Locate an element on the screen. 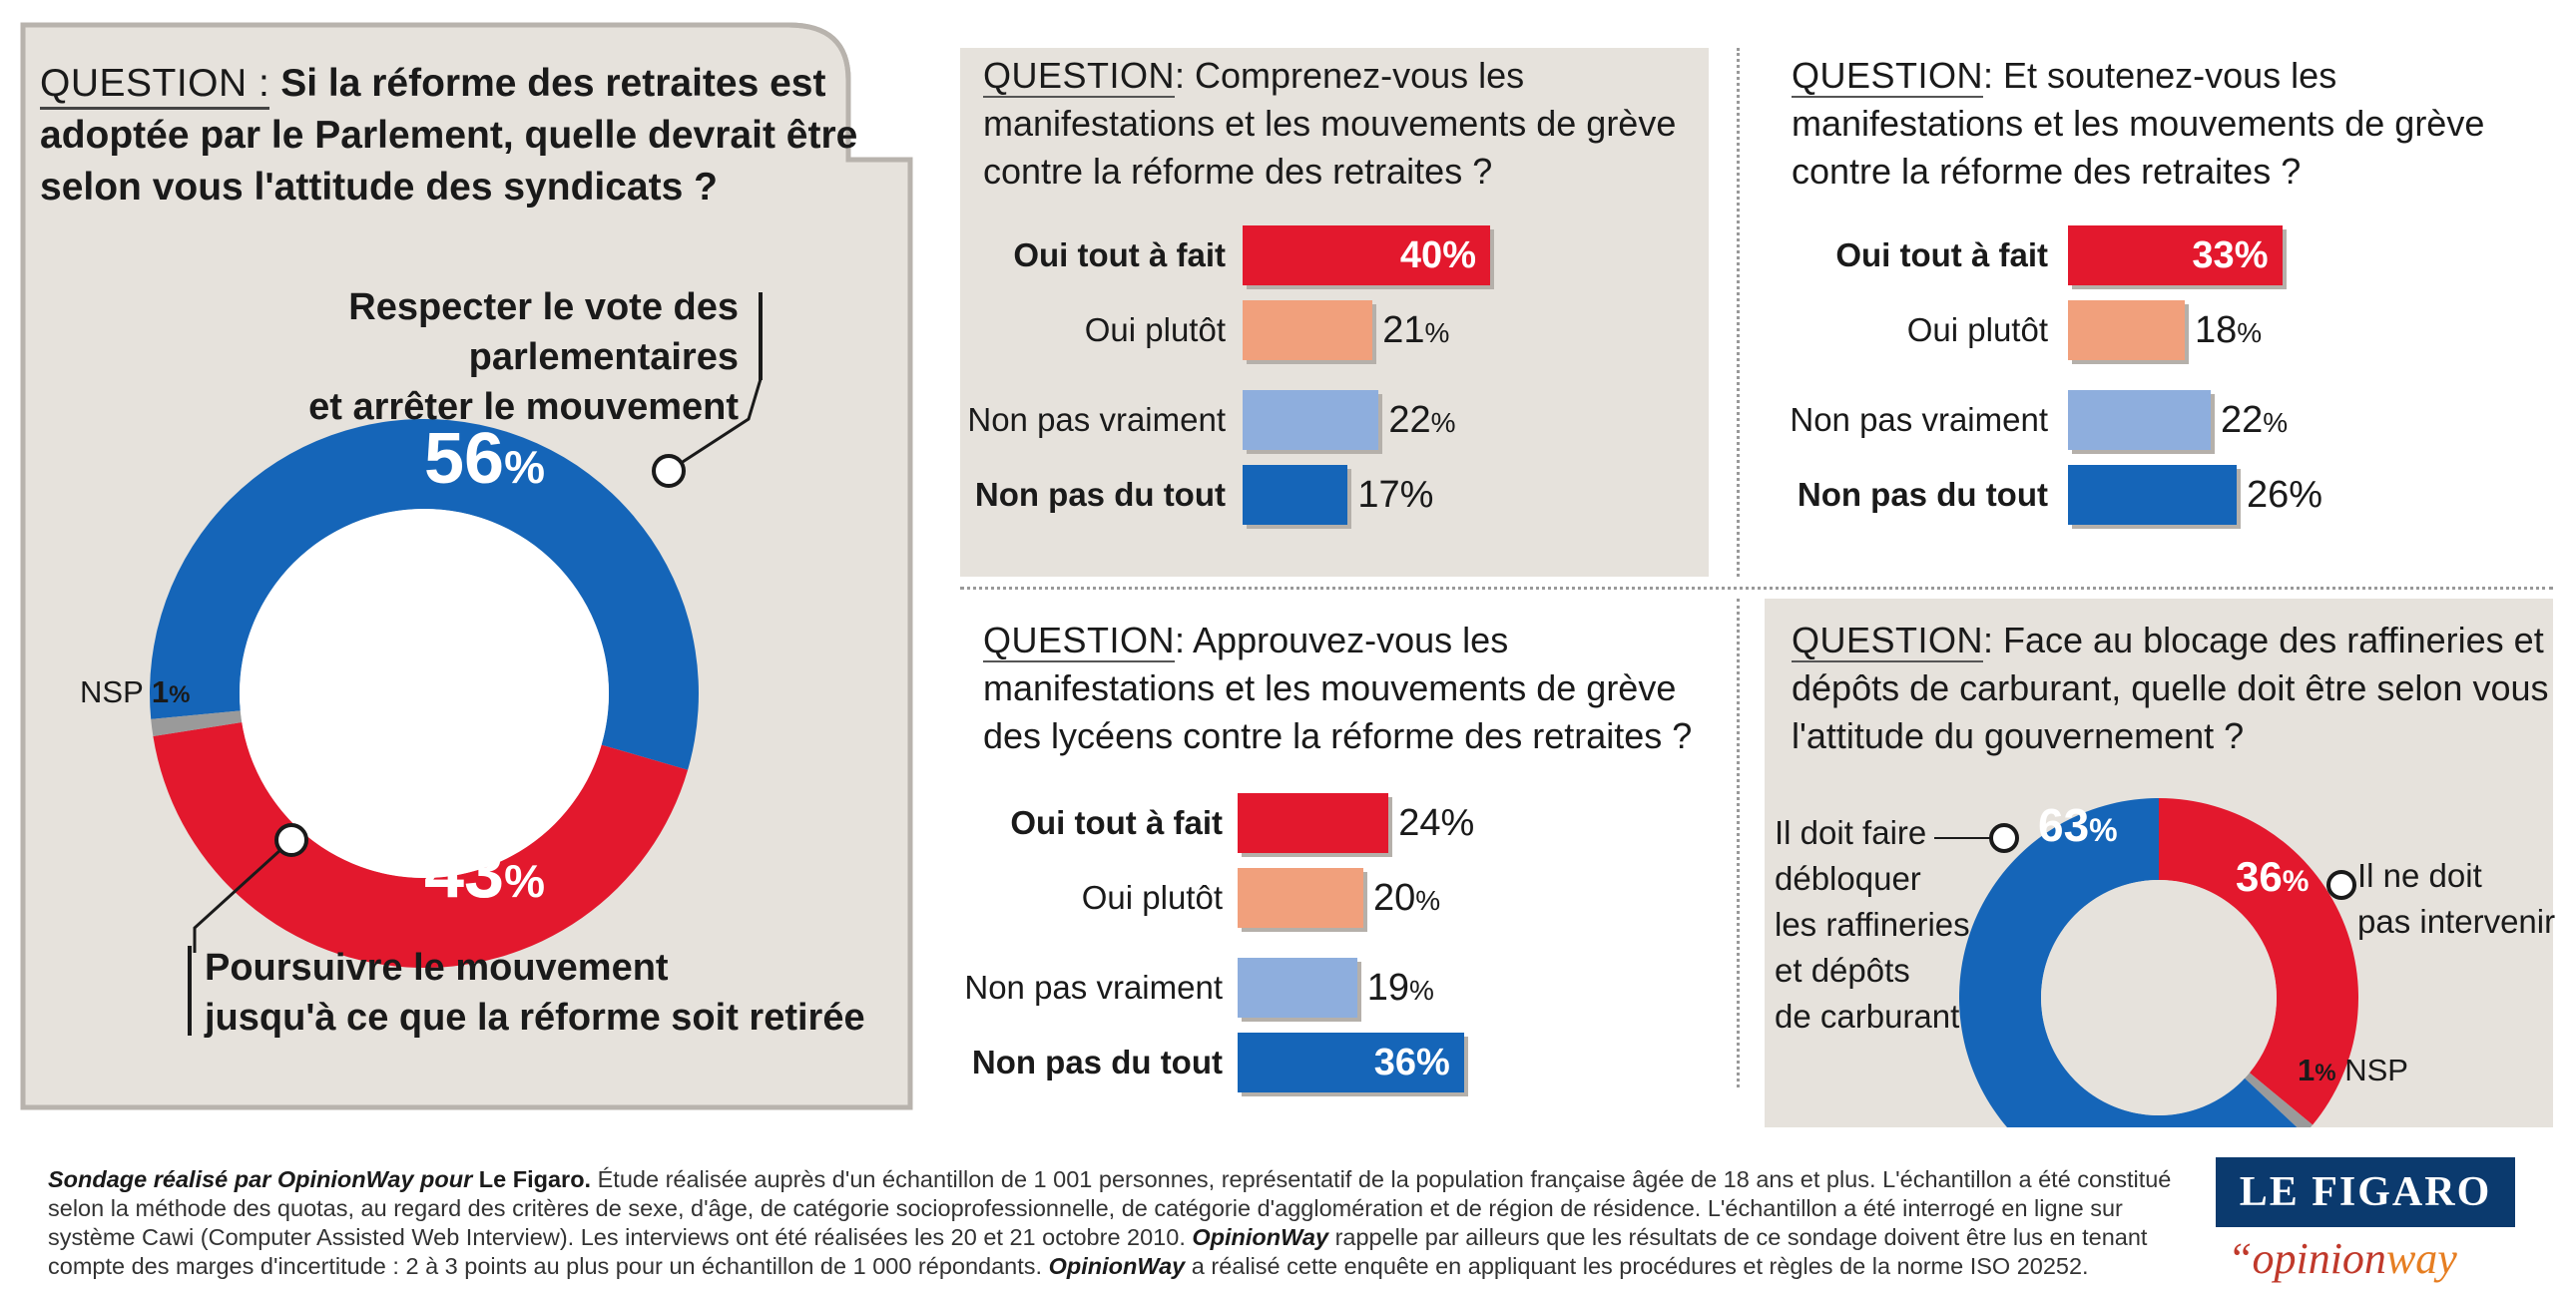  opinionway-quote: “ is located at coordinates (2241, 1258).